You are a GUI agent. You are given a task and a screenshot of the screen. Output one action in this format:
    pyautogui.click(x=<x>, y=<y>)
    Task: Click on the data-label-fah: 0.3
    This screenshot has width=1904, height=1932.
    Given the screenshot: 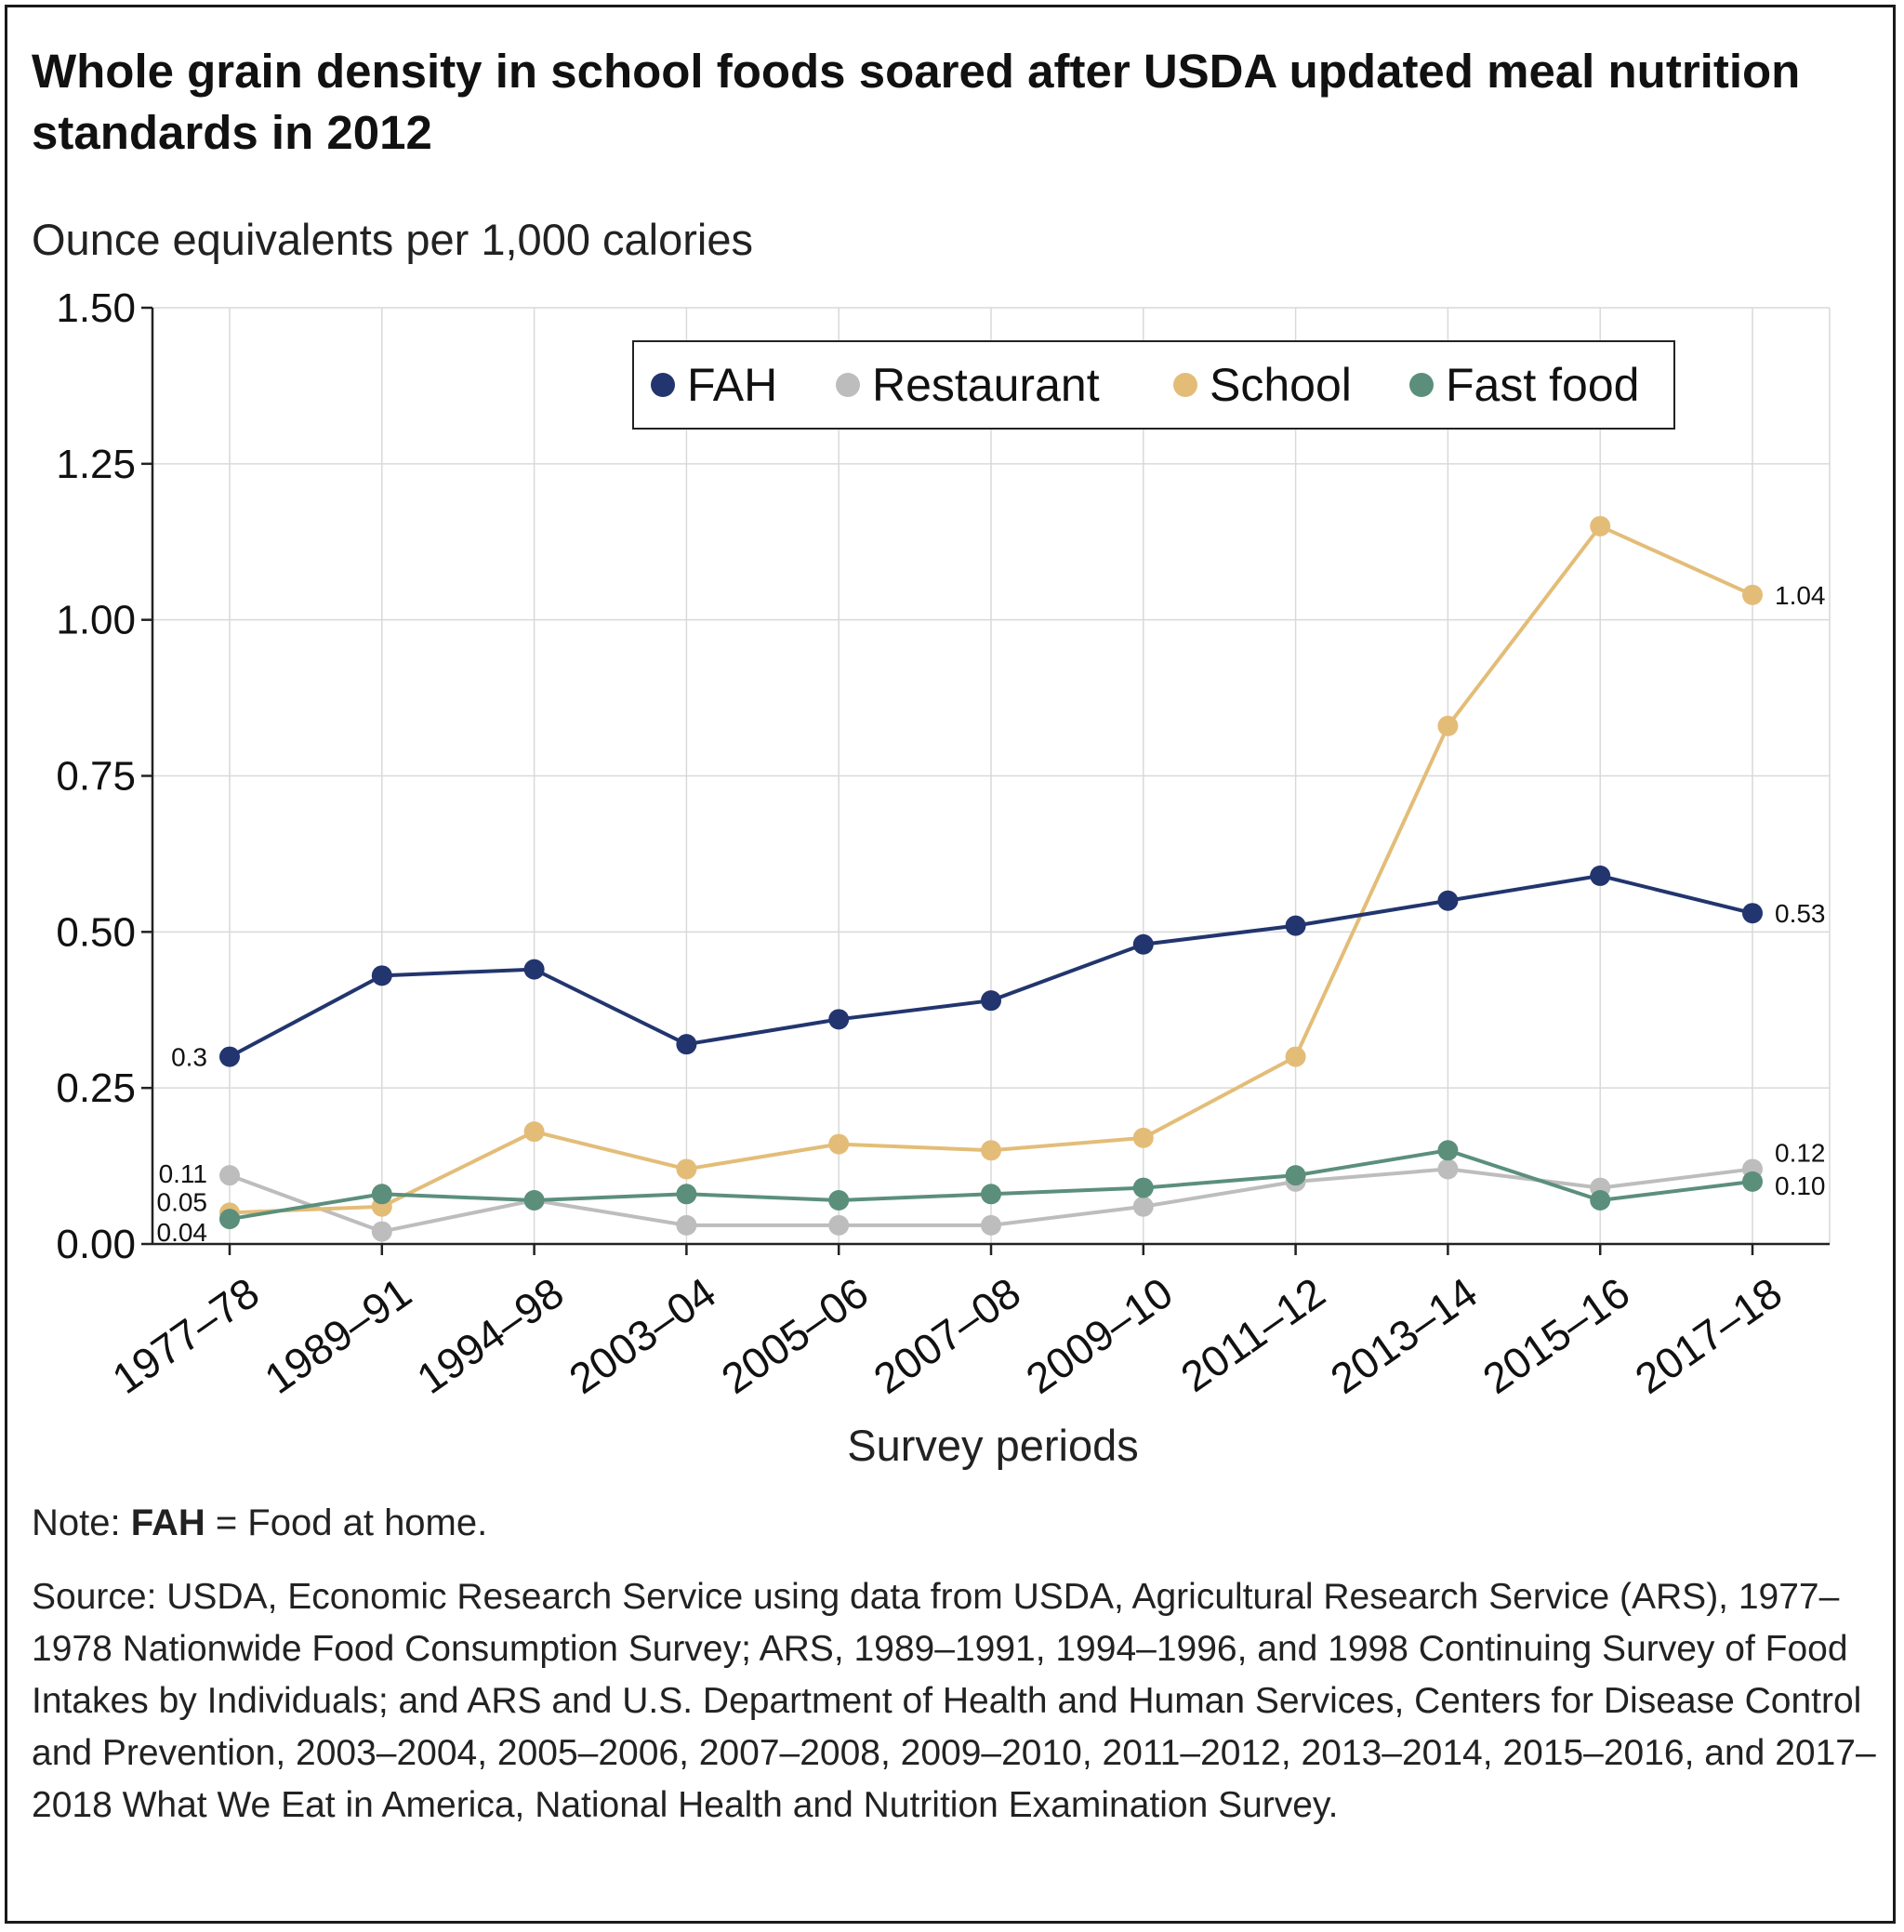 What is the action you would take?
    pyautogui.click(x=189, y=1058)
    